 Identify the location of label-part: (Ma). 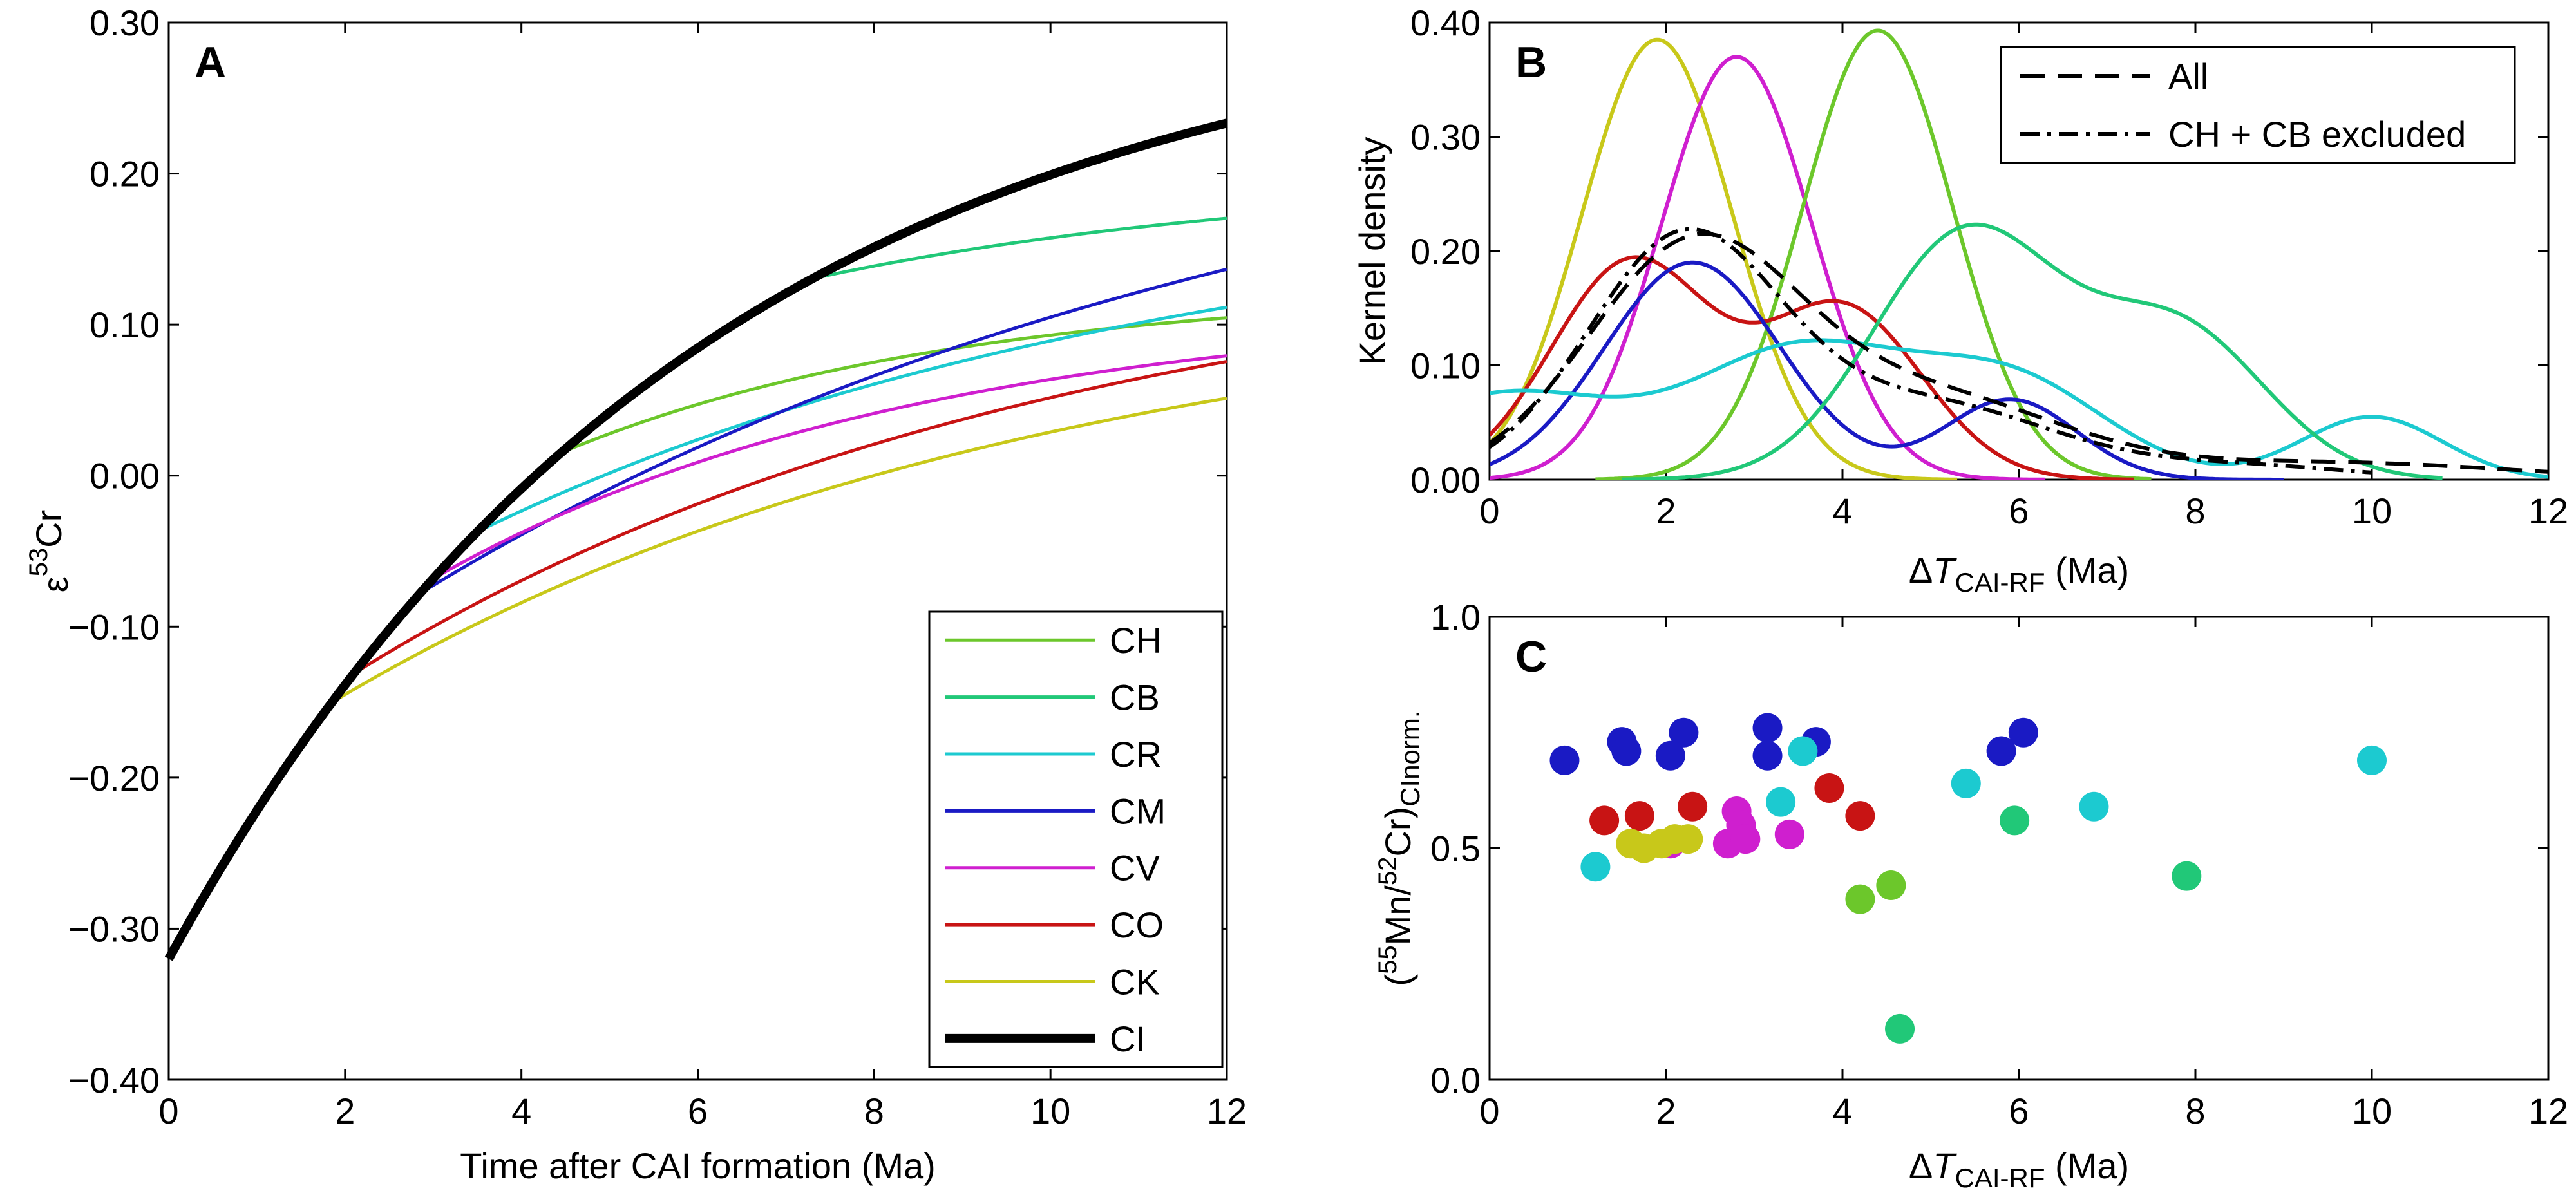
(2087, 1165).